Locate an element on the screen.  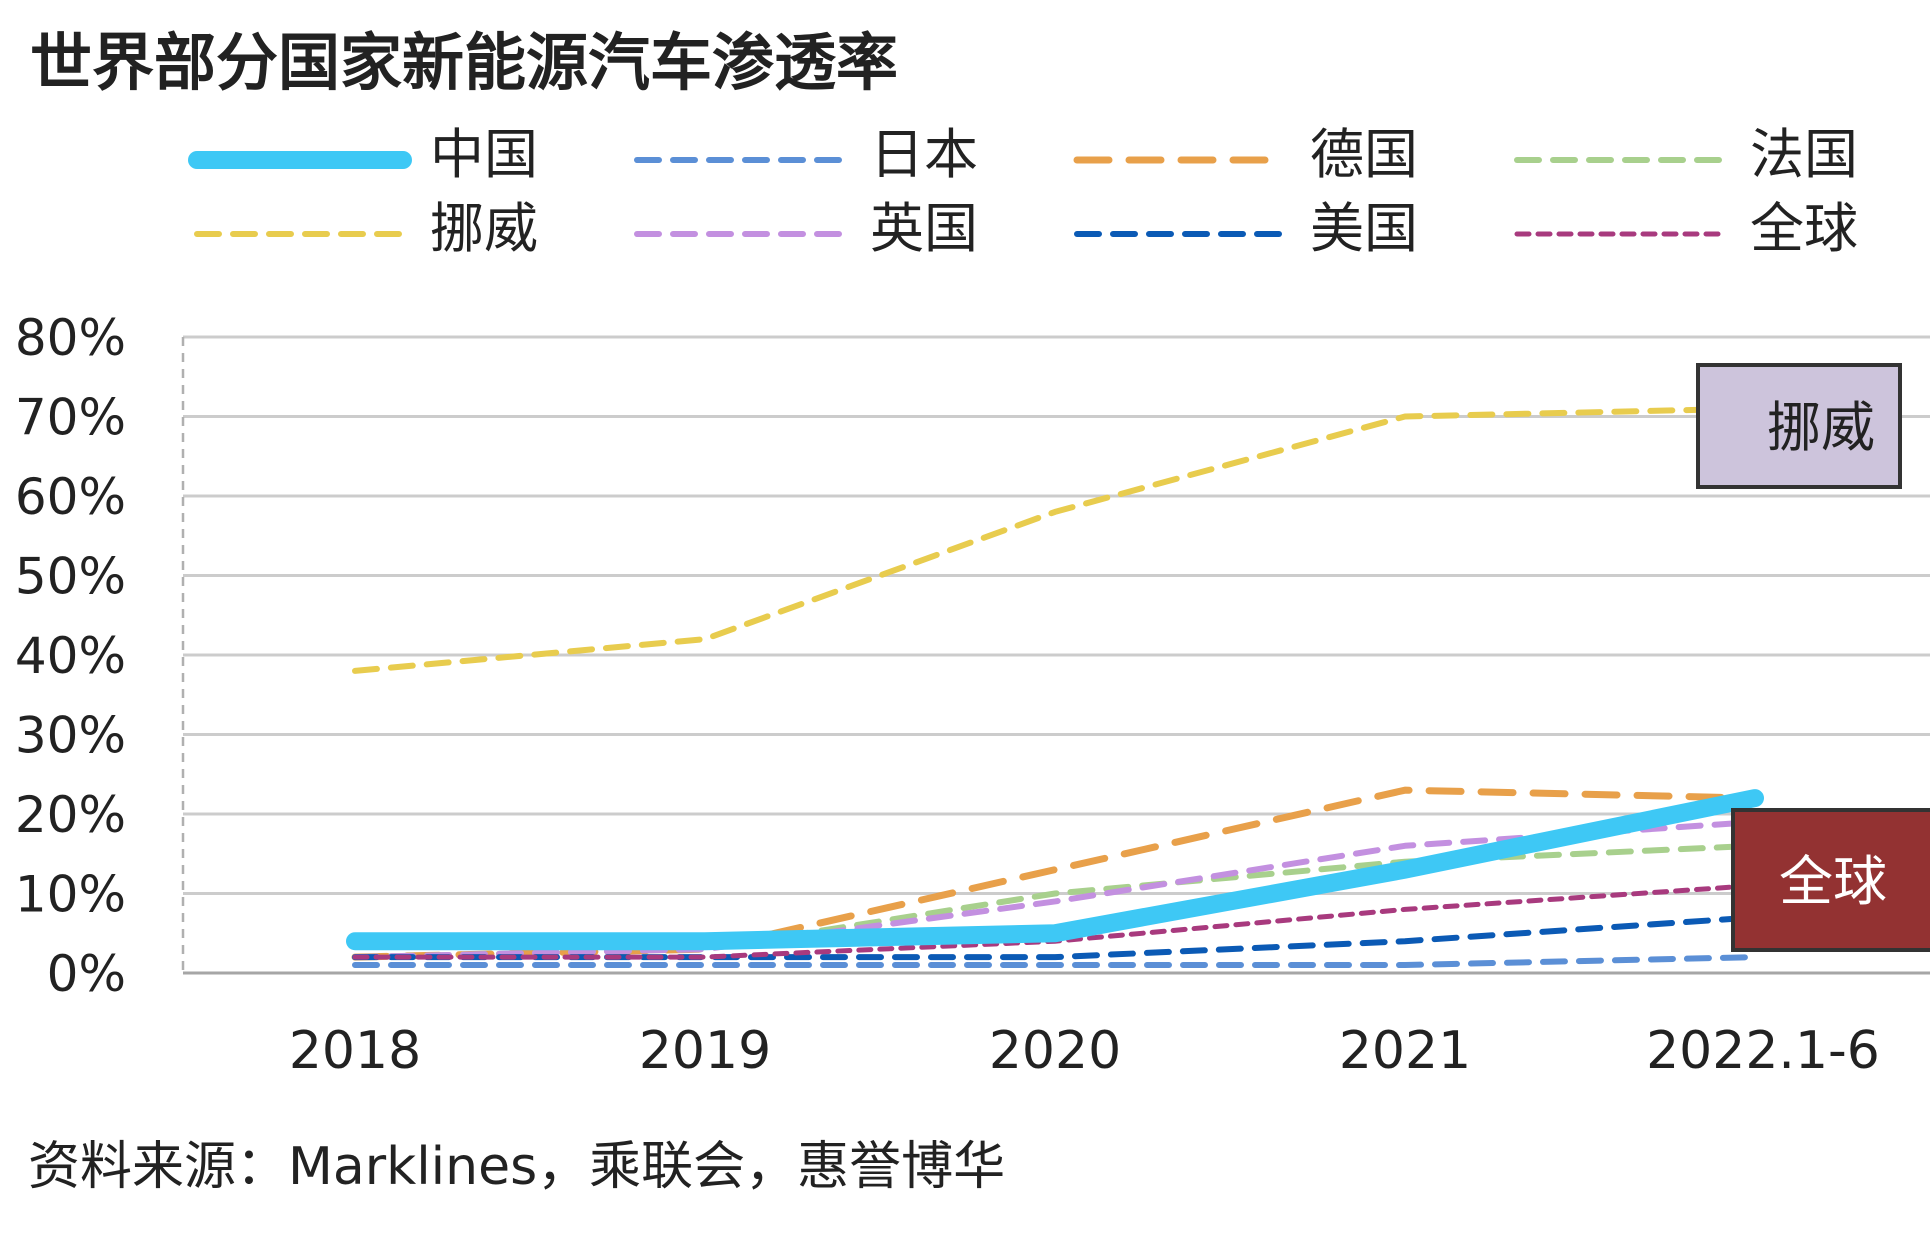
annotation-label-0: 挪威 is located at coordinates (1821, 427).